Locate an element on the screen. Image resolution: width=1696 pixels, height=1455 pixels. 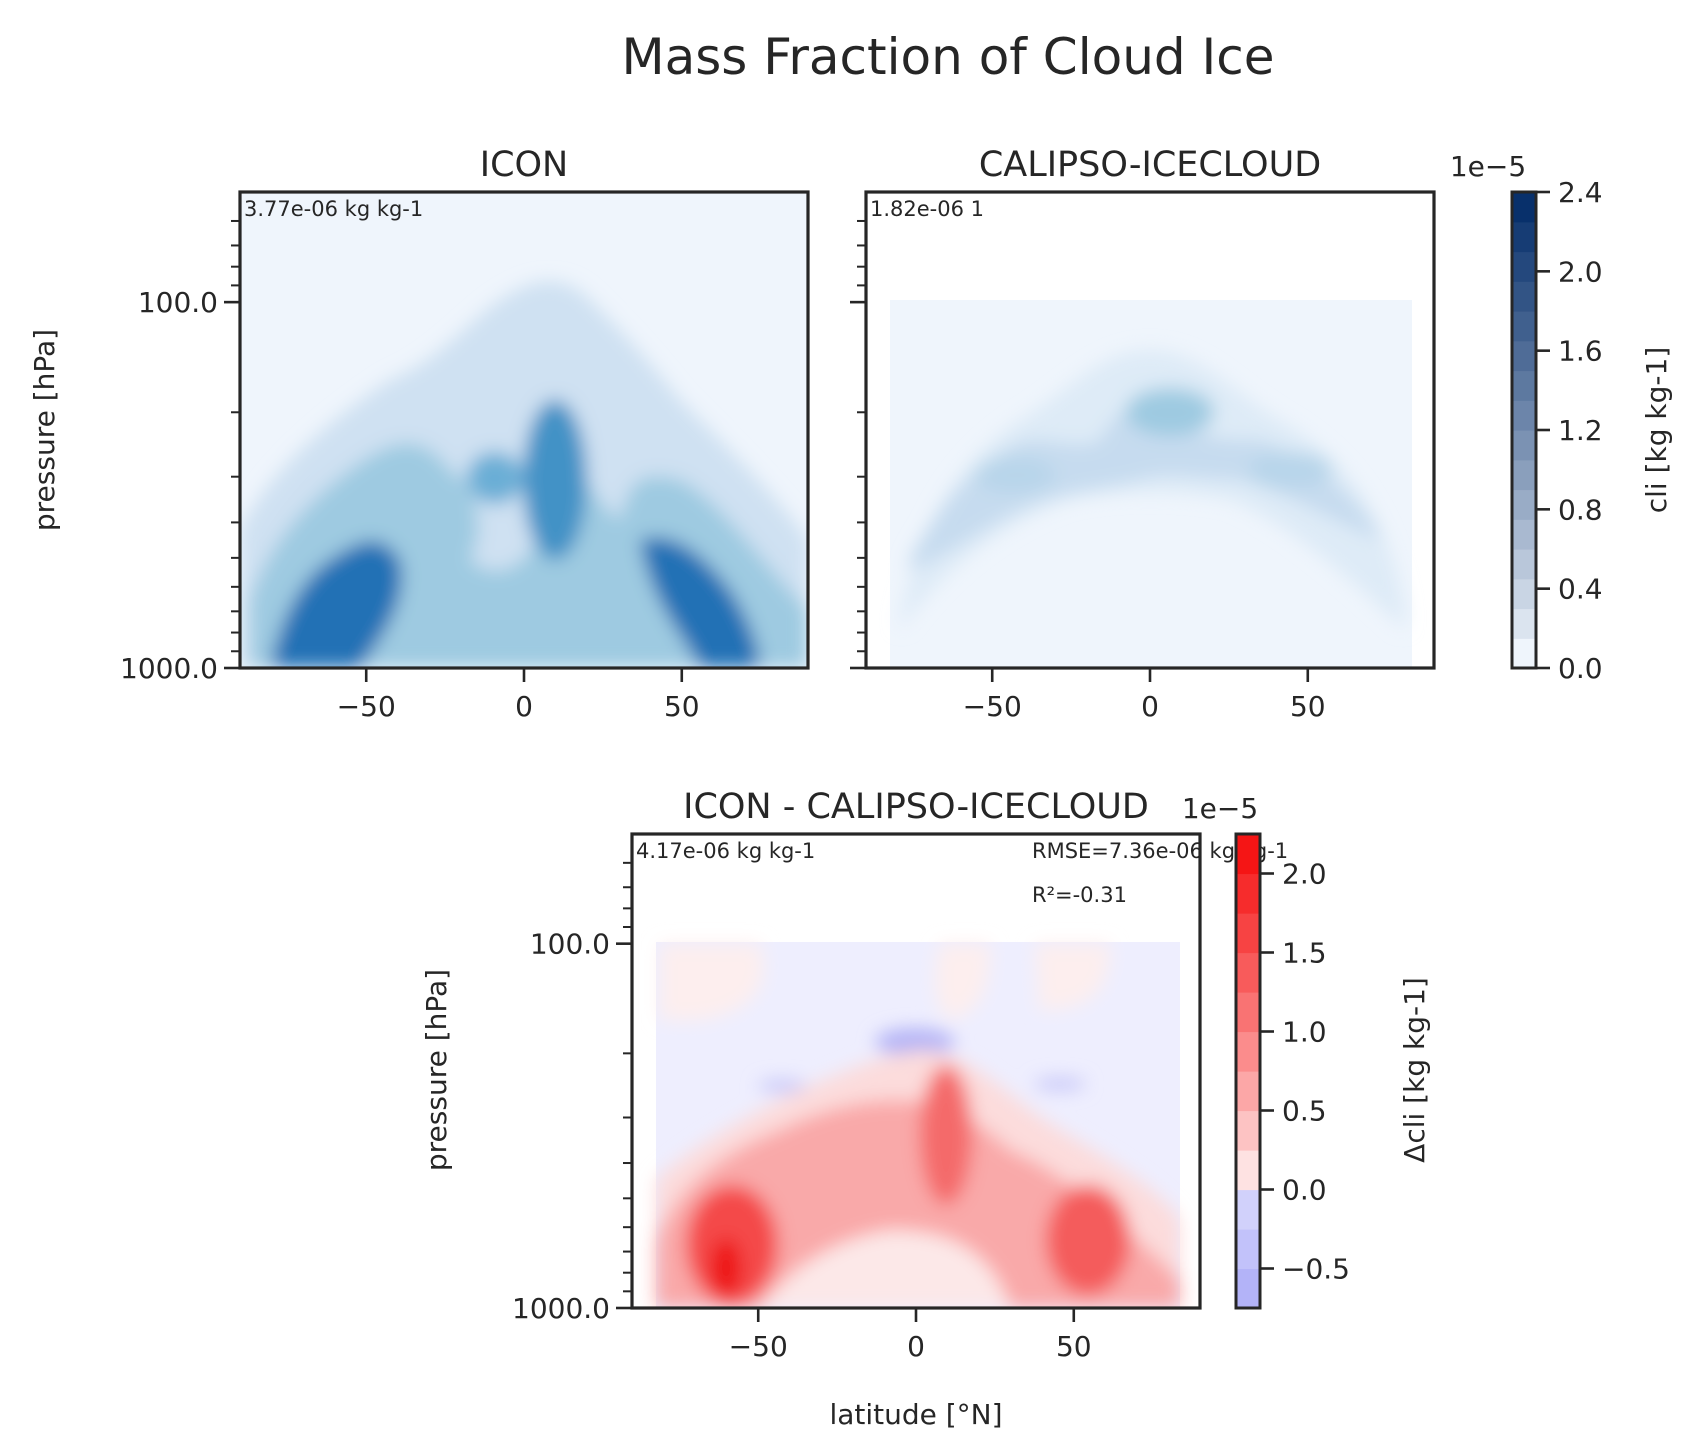
panel-calipso: CALIPSO-ICECLOUD −50 0 50 1.82e-06 1 is located at coordinates (1143, 434).